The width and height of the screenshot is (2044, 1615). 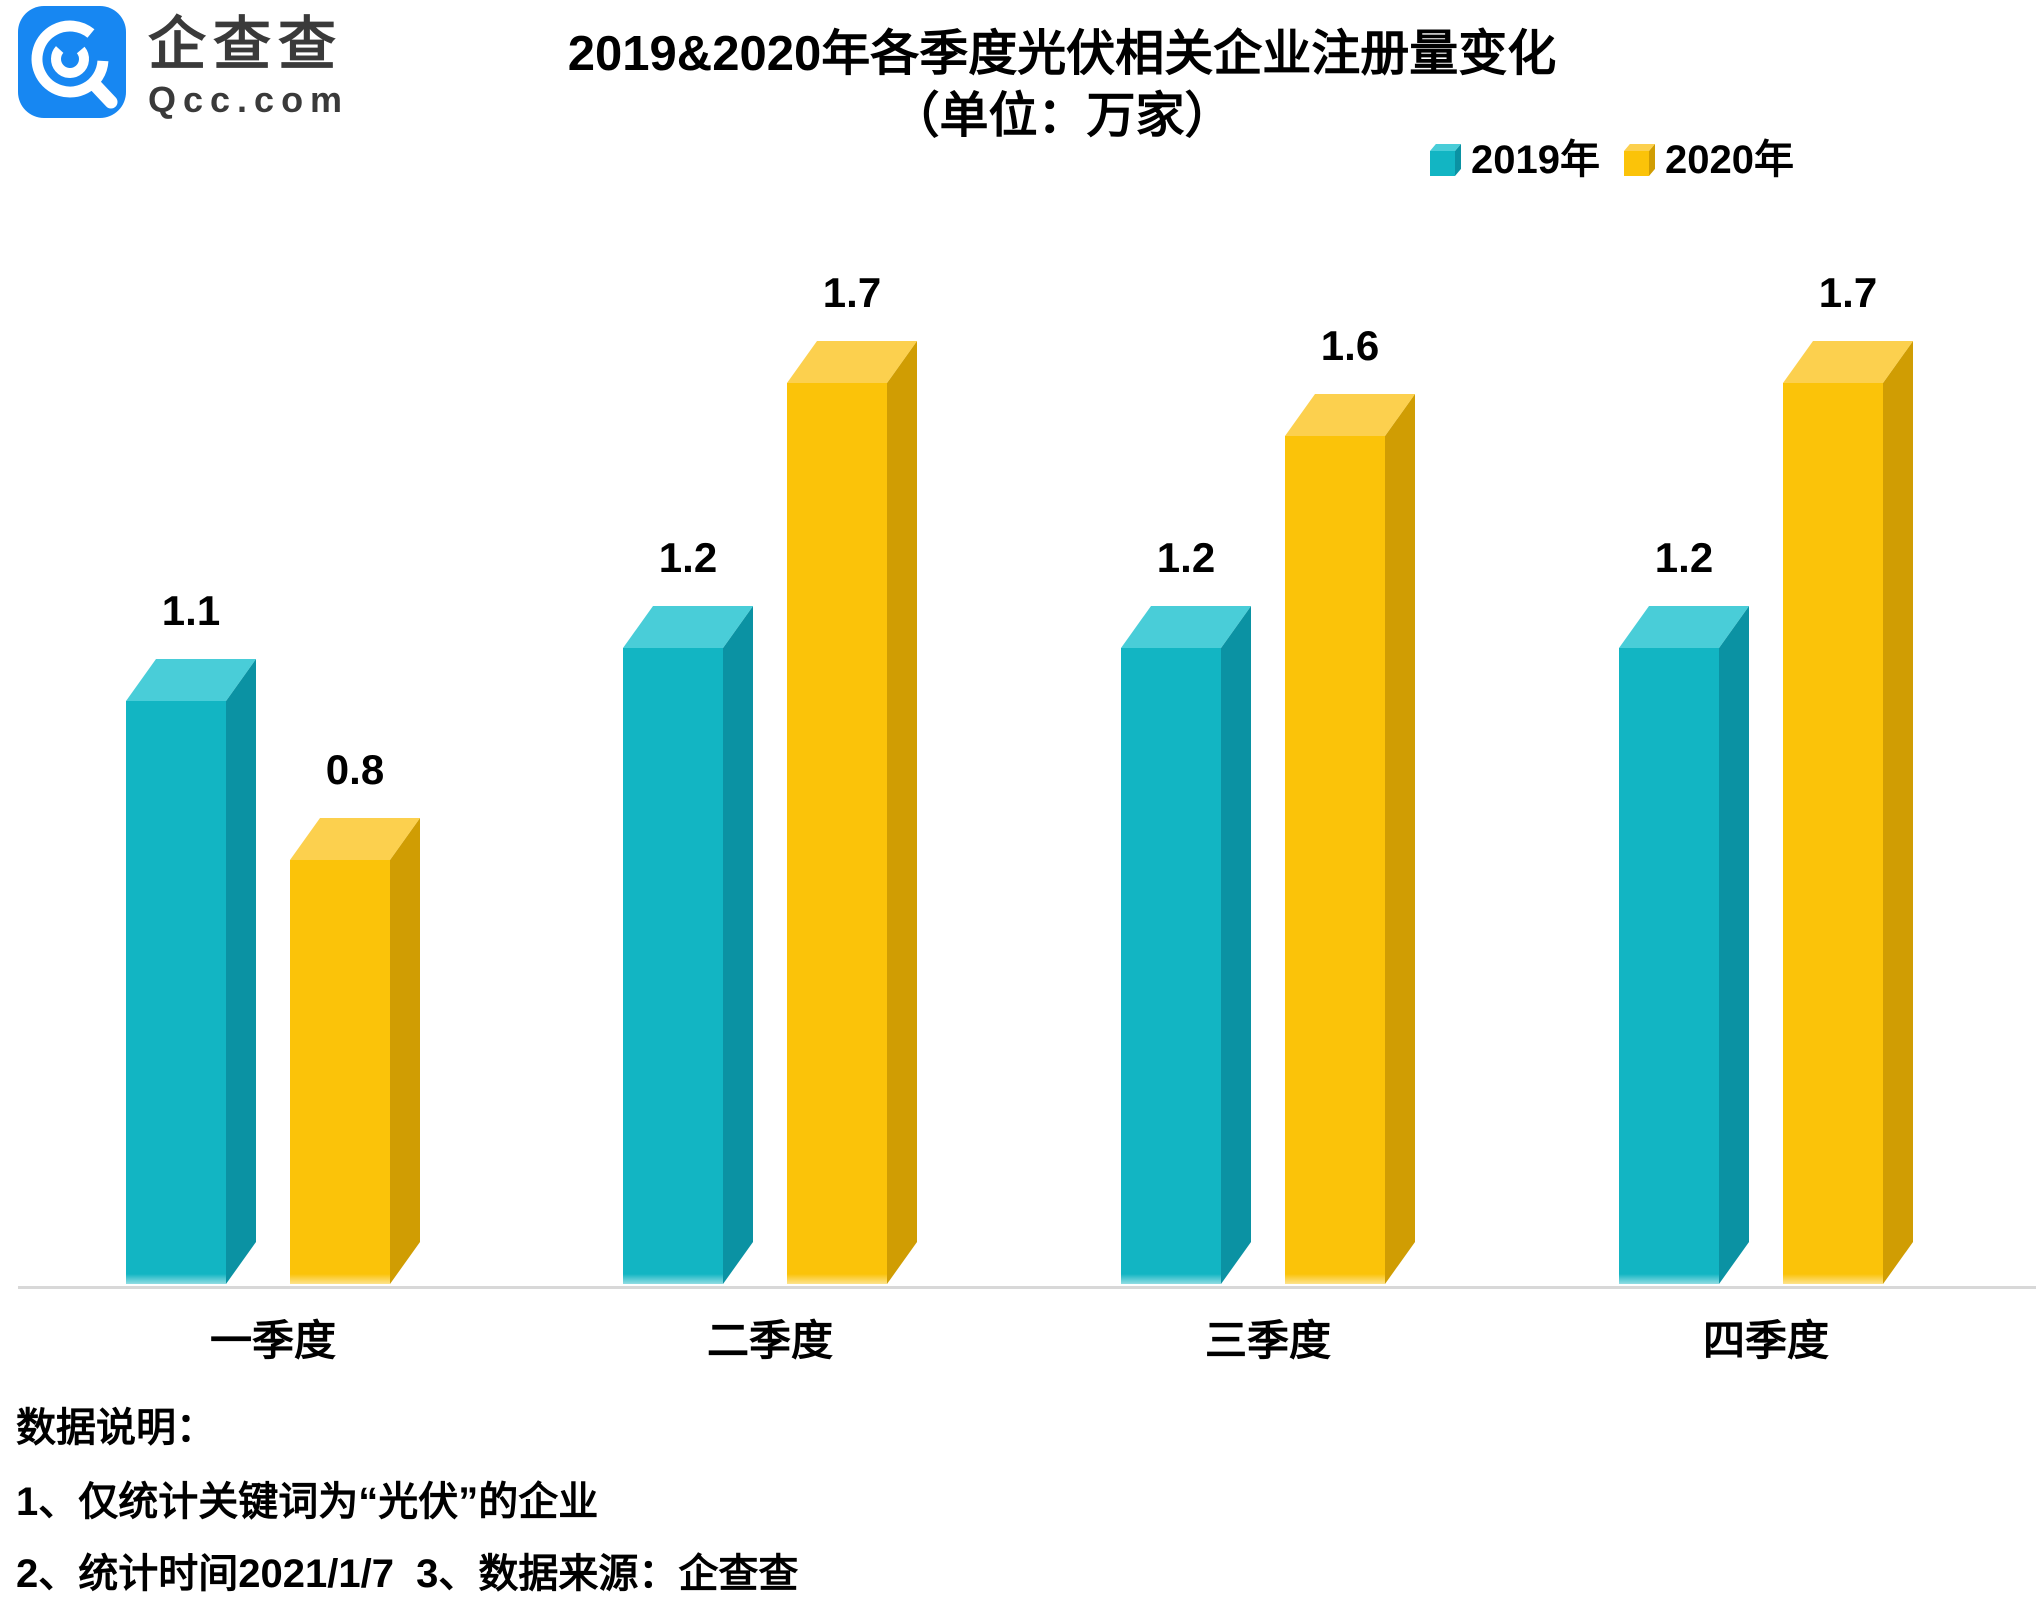 I want to click on bar-2019年-三季度, so click(x=1186, y=946).